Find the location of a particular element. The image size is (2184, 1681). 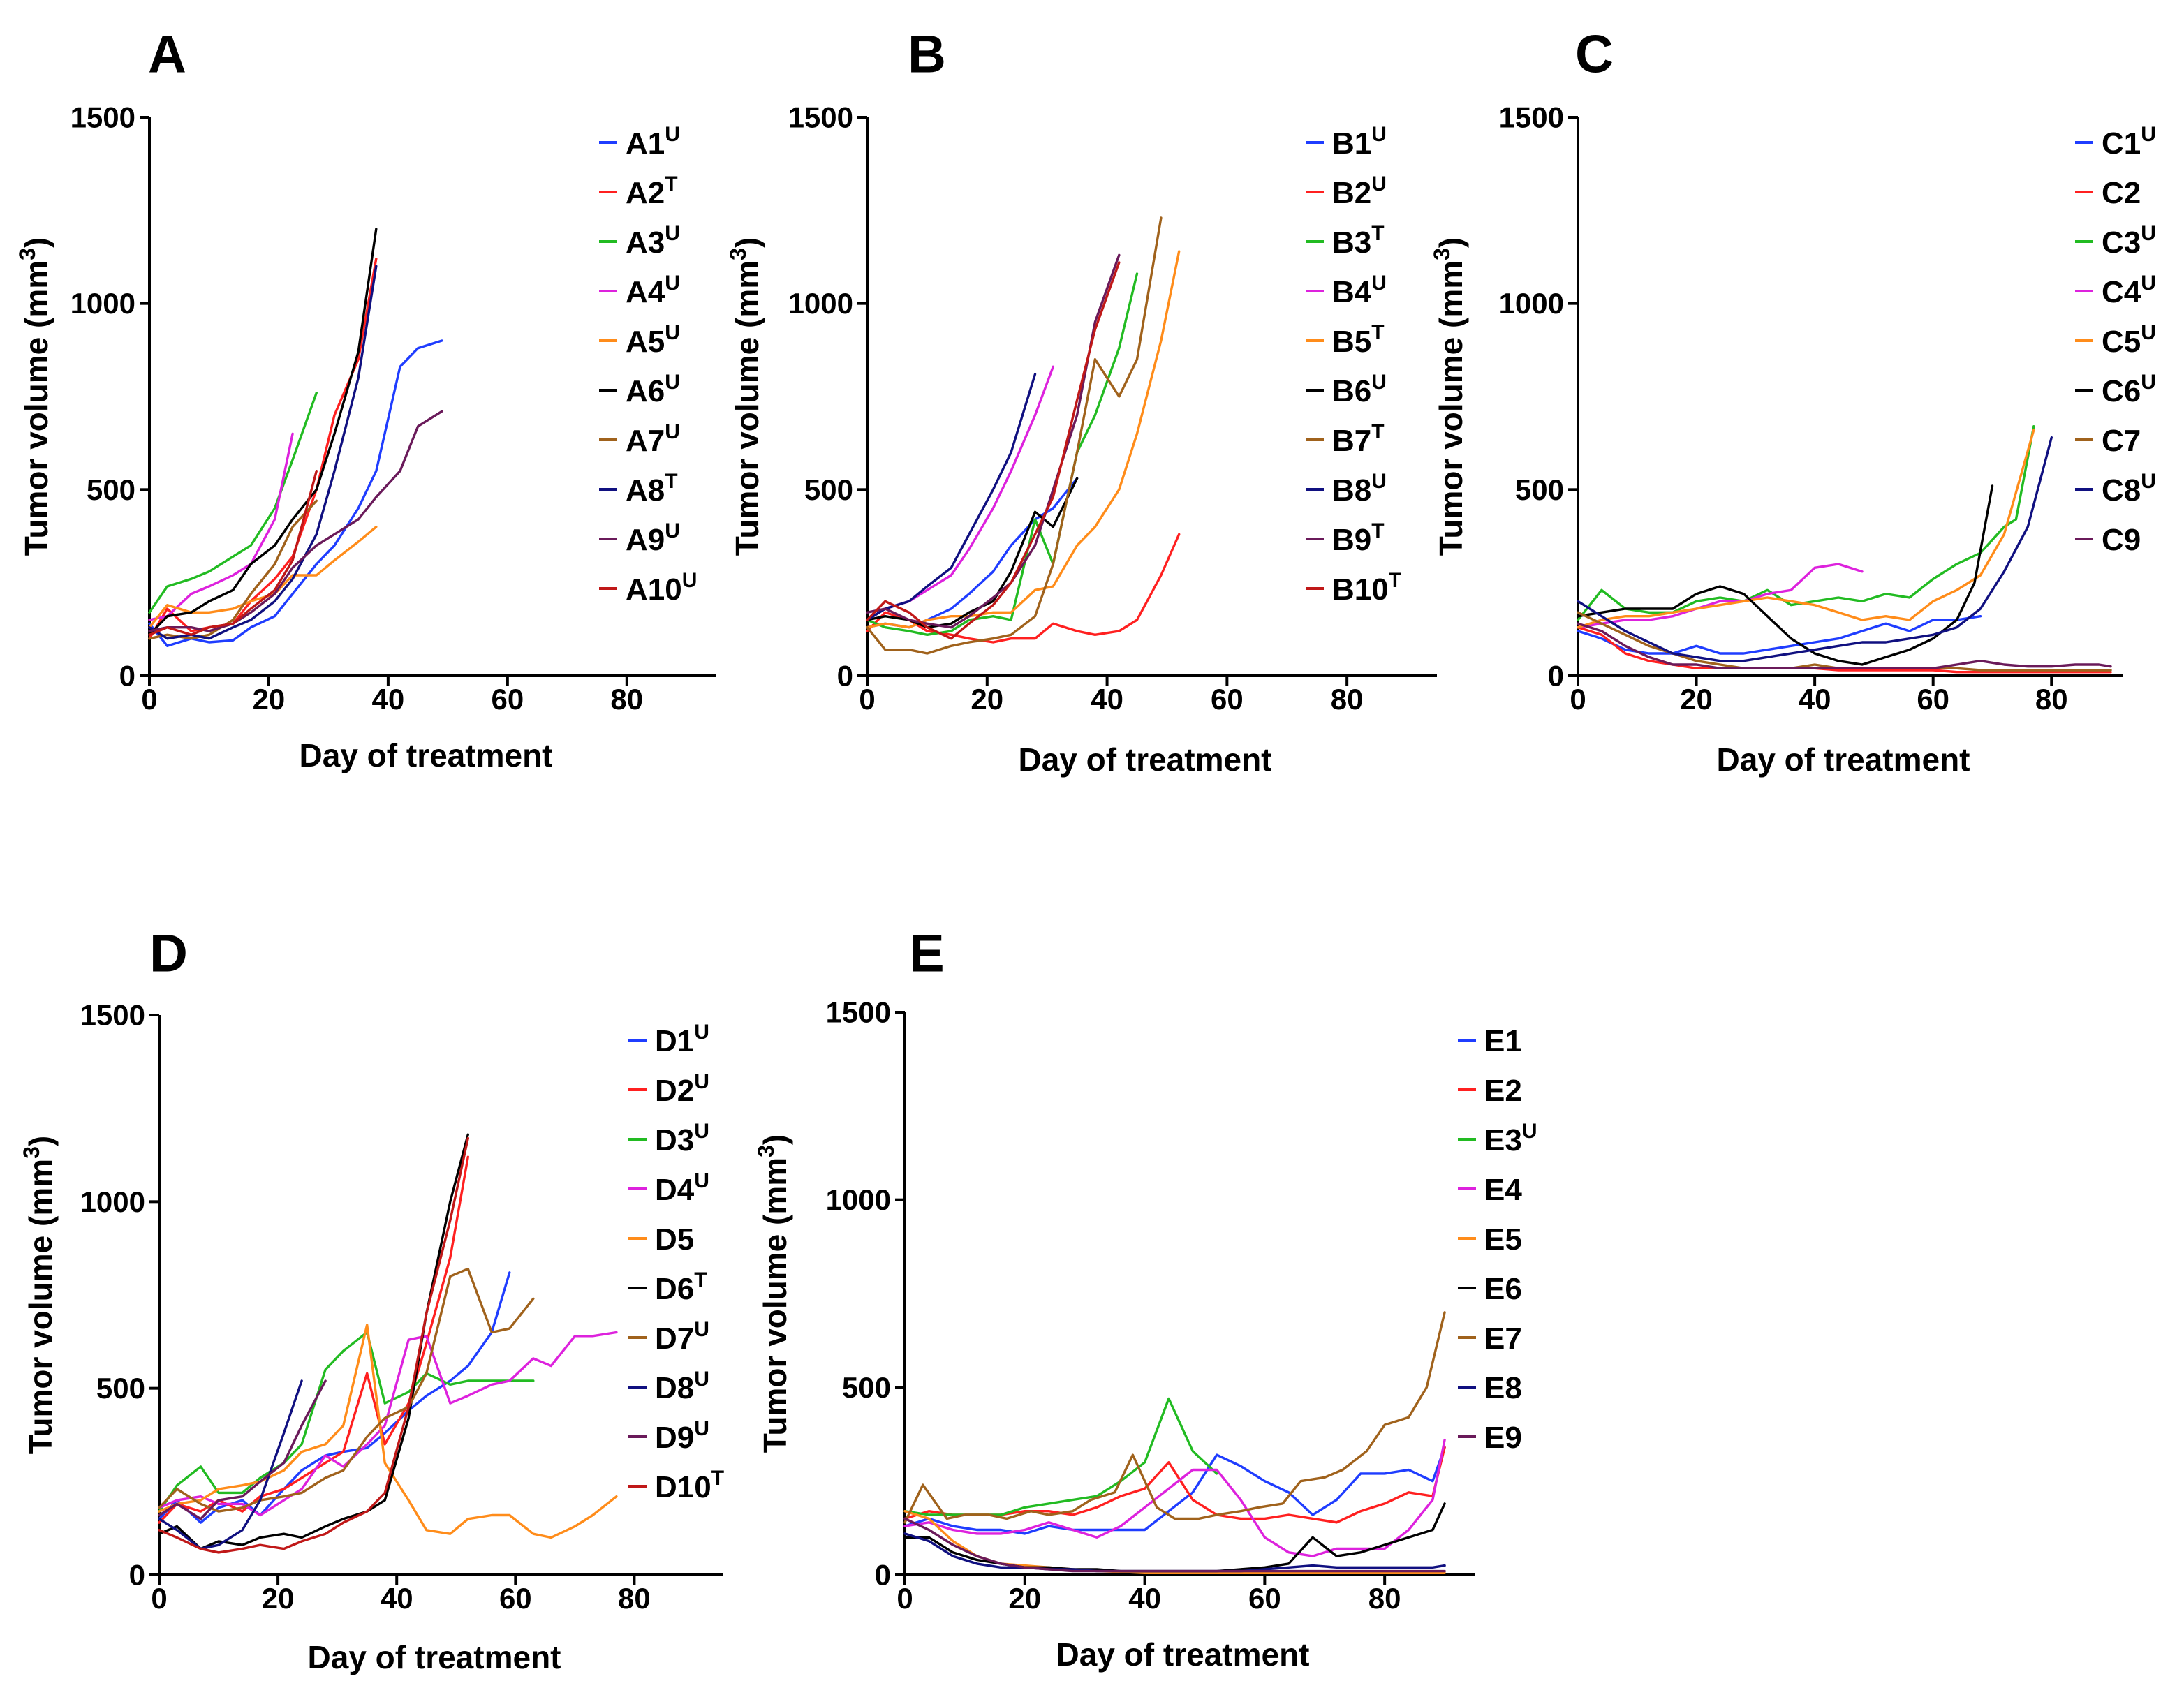

legend-name: E2 is located at coordinates (1503, 1091).